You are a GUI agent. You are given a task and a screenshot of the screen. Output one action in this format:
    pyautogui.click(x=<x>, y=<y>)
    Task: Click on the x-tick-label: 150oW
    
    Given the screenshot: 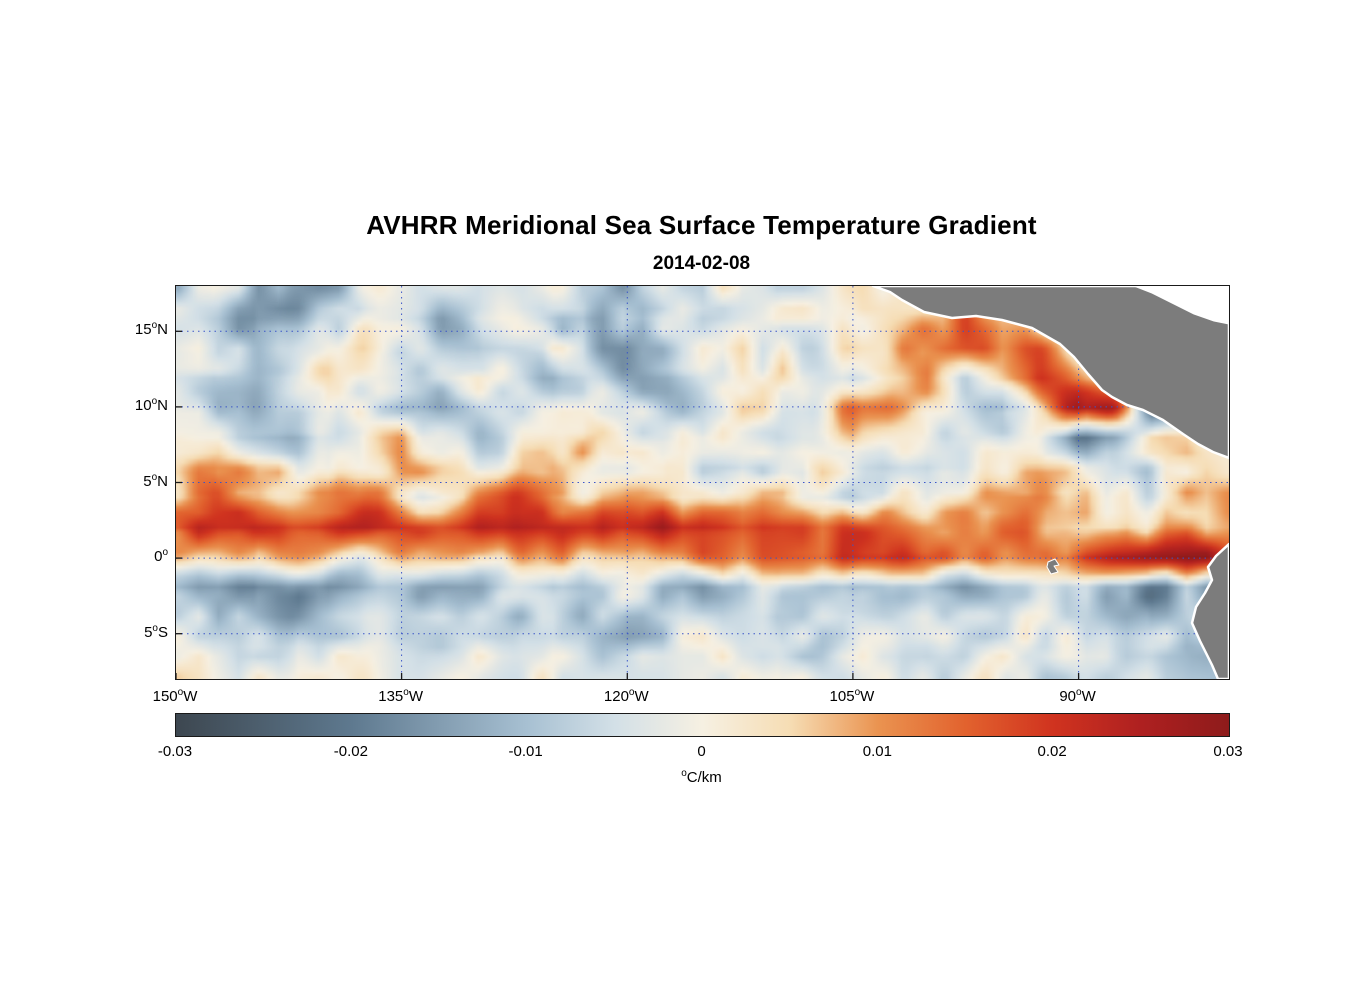 What is the action you would take?
    pyautogui.click(x=175, y=696)
    